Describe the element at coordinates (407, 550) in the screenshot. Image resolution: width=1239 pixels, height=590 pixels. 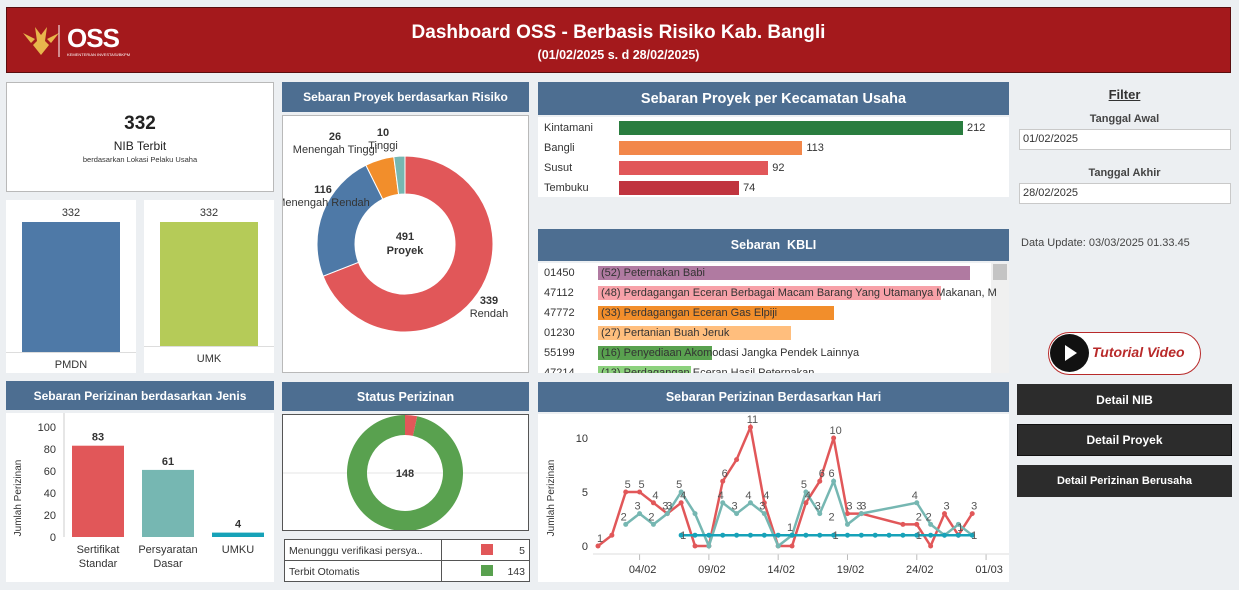
I see `status-row: Menunggu verifikasi persya.. 5` at that location.